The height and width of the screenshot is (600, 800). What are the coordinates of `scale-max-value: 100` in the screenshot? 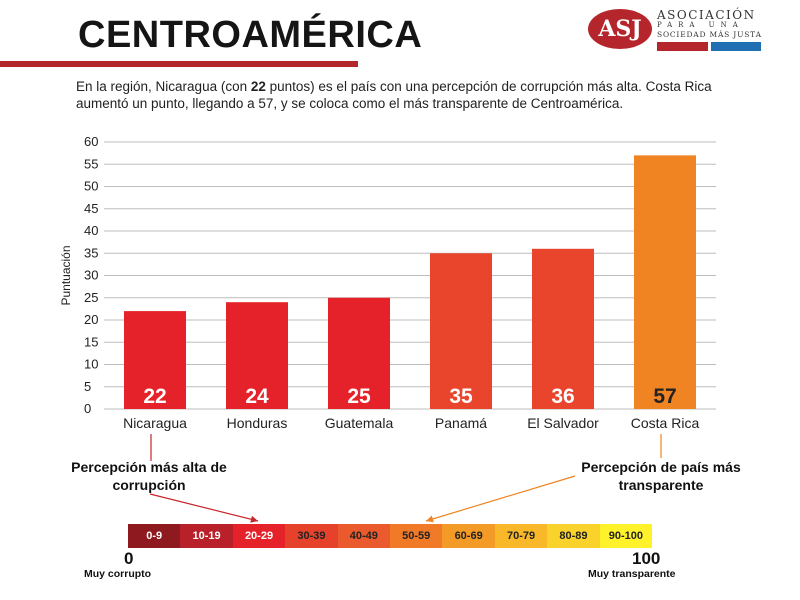 It's located at (646, 558).